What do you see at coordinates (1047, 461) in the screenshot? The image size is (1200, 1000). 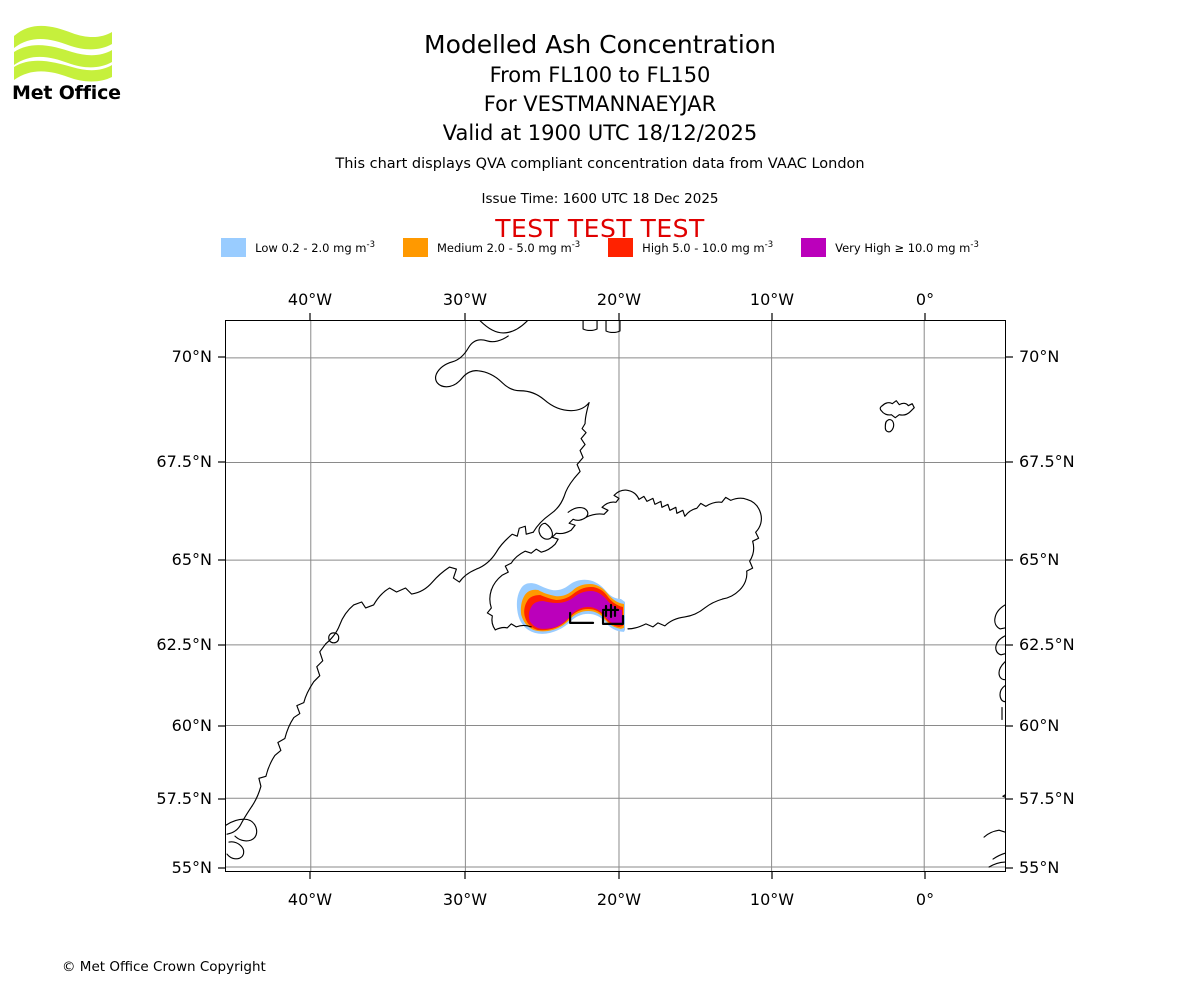 I see `lat-label-right-67.5: 67.5°N` at bounding box center [1047, 461].